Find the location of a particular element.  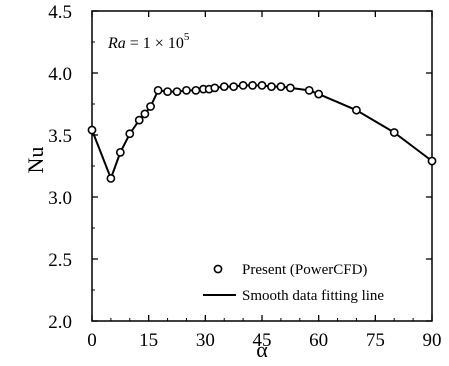

y-tick-label: 3.5 is located at coordinates (60, 136).